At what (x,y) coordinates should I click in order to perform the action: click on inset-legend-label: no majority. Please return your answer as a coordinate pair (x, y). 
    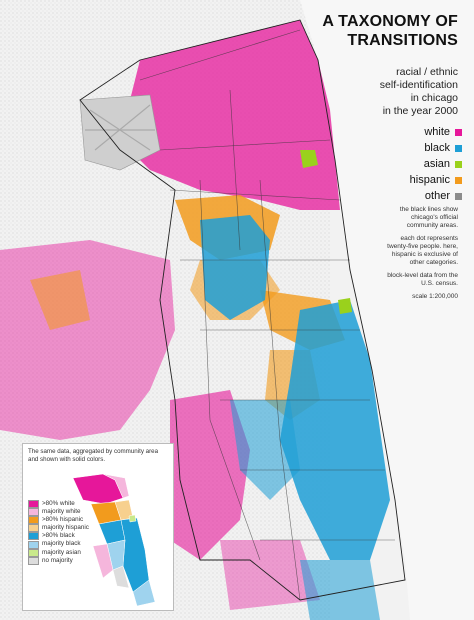
    Looking at the image, I should click on (57, 560).